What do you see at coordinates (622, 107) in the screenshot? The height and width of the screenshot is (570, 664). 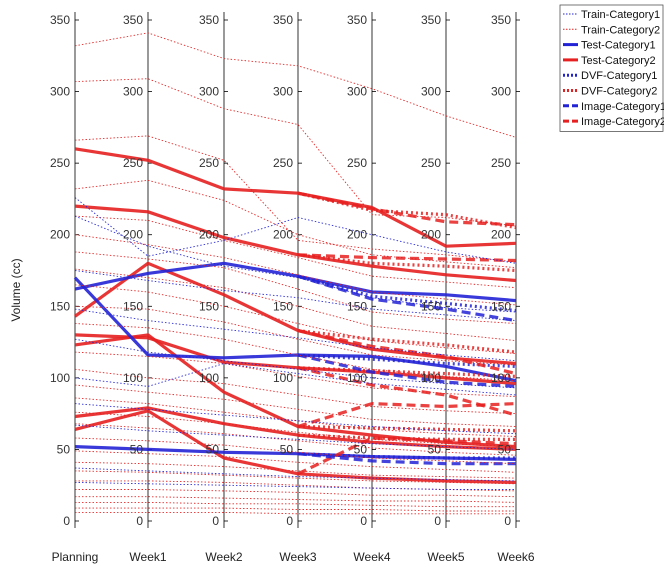 I see `legend-label-image-category1: Image-Category1` at bounding box center [622, 107].